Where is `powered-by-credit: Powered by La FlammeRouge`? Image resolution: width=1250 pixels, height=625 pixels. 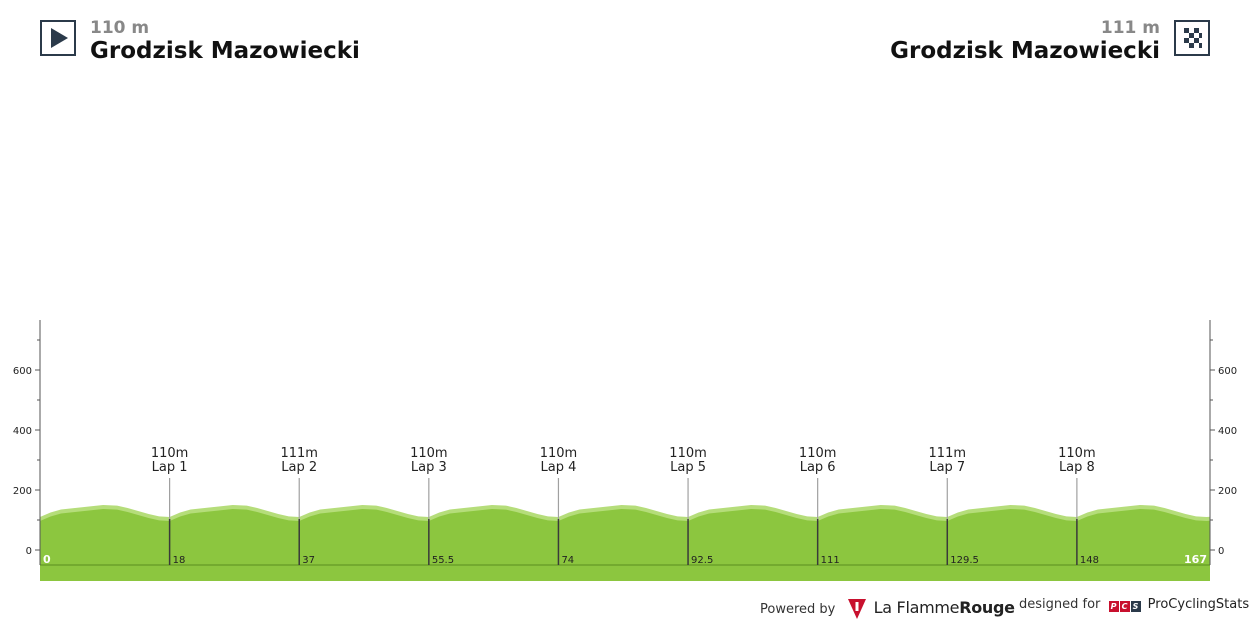
powered-by-credit: Powered by La FlammeRouge is located at coordinates (887, 608).